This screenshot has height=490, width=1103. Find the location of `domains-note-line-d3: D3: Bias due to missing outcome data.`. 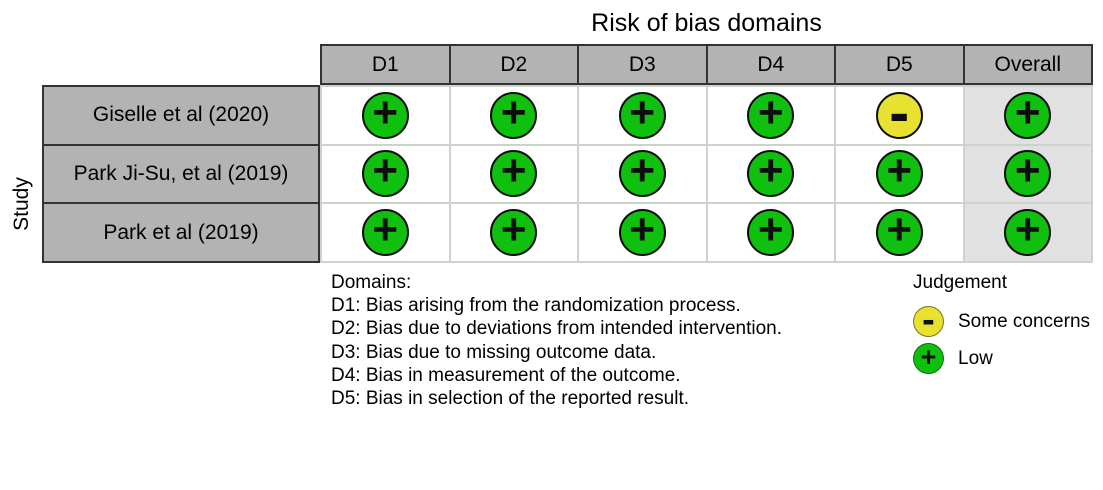

domains-note-line-d3: D3: Bias due to missing outcome data. is located at coordinates (494, 352).